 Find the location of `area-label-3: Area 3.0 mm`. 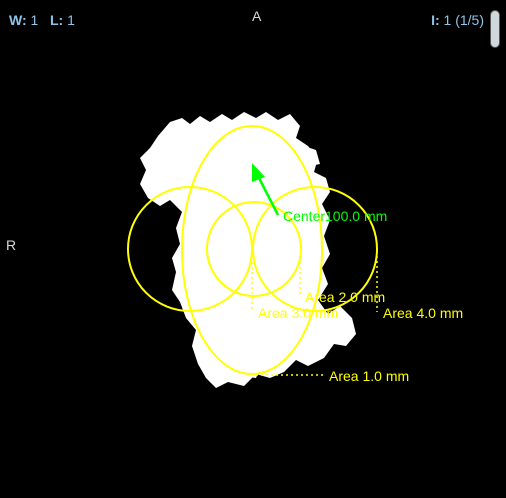

area-label-3: Area 3.0 mm is located at coordinates (298, 313).